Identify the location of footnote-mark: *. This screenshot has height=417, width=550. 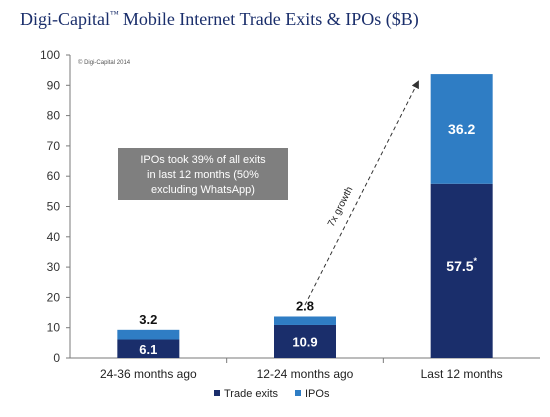
(476, 261).